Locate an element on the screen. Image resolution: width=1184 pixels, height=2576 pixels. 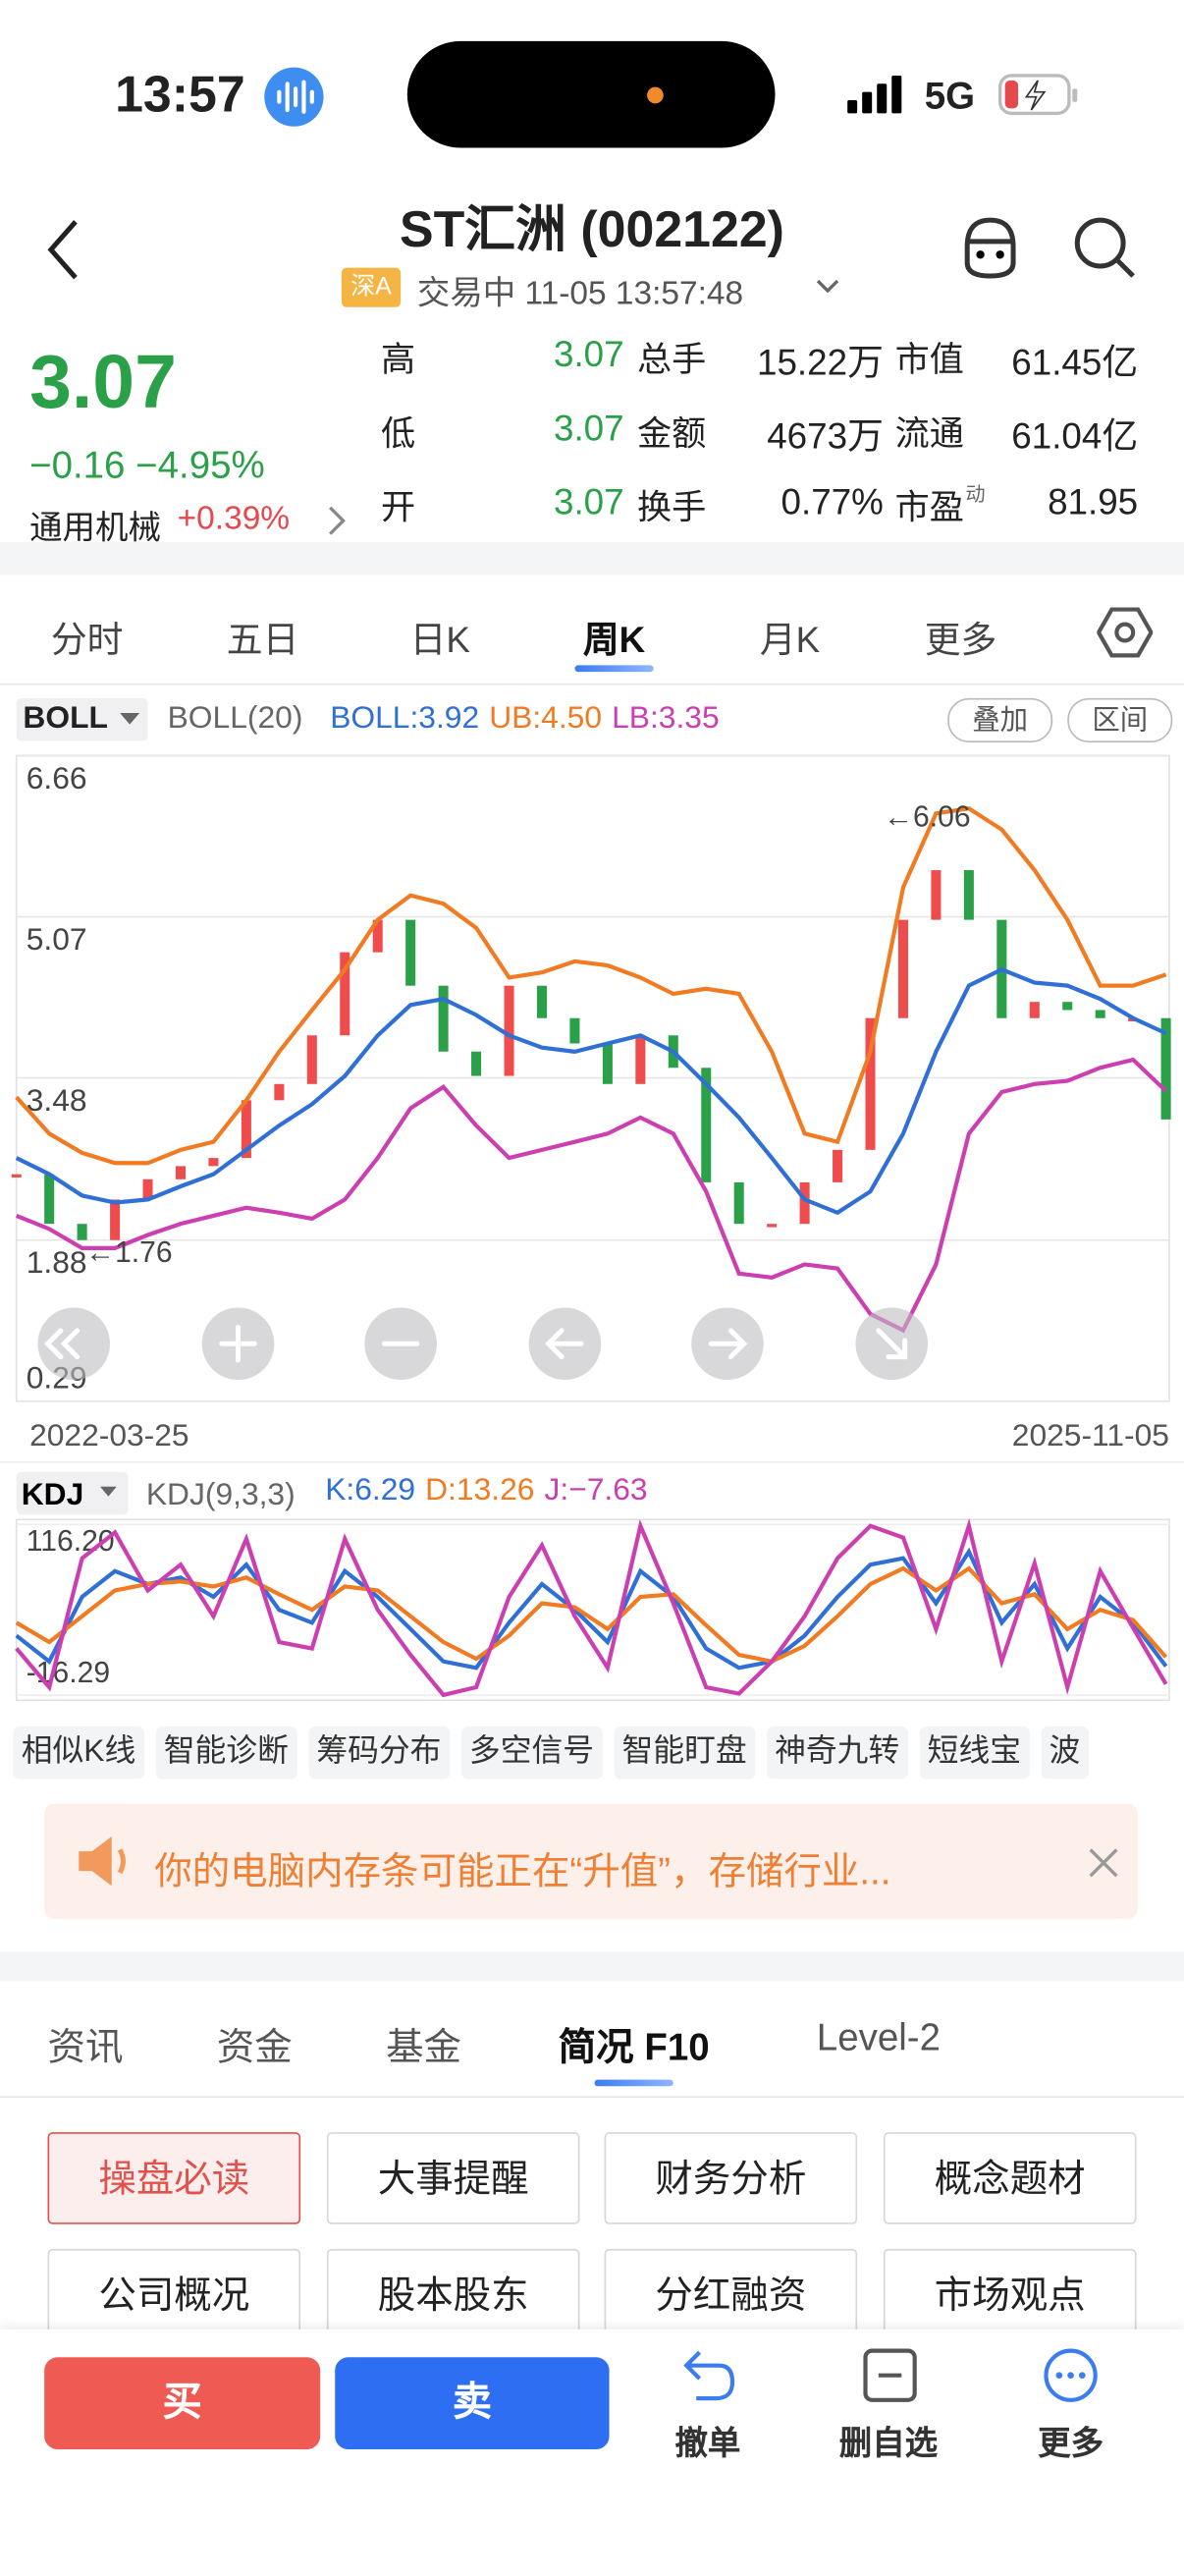
annotation: ←6.06 is located at coordinates (927, 816).